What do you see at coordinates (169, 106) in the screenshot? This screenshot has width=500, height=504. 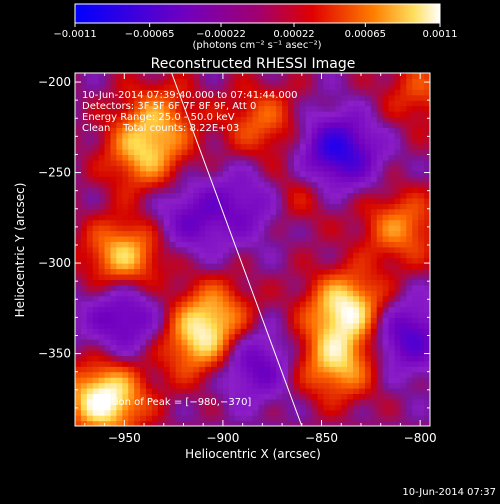 I see `annotation-detectors: Detectors: 3F 5F 6F 7F 8F 9F, Att 0` at bounding box center [169, 106].